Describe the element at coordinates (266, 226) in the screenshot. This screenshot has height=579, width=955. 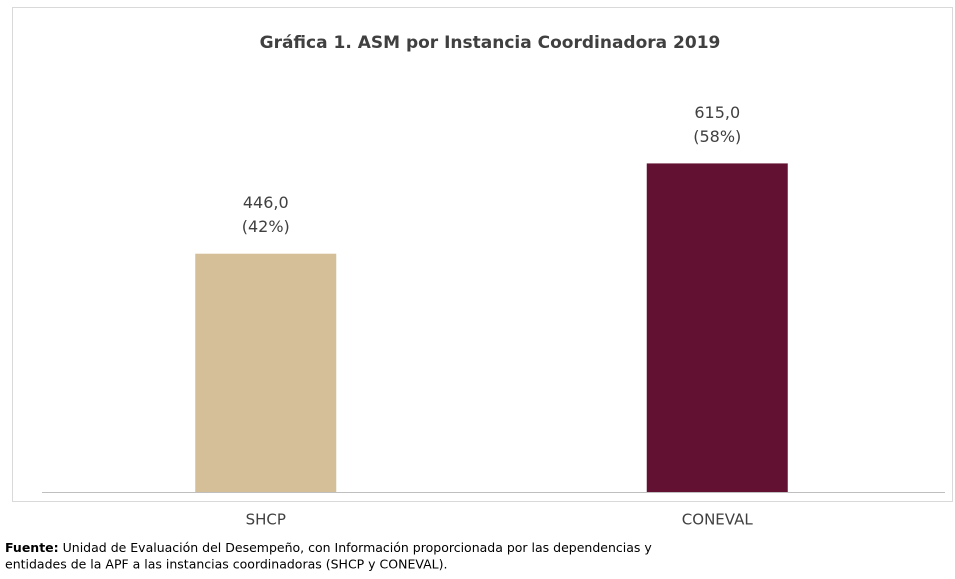
I see `share-label: (42%)` at that location.